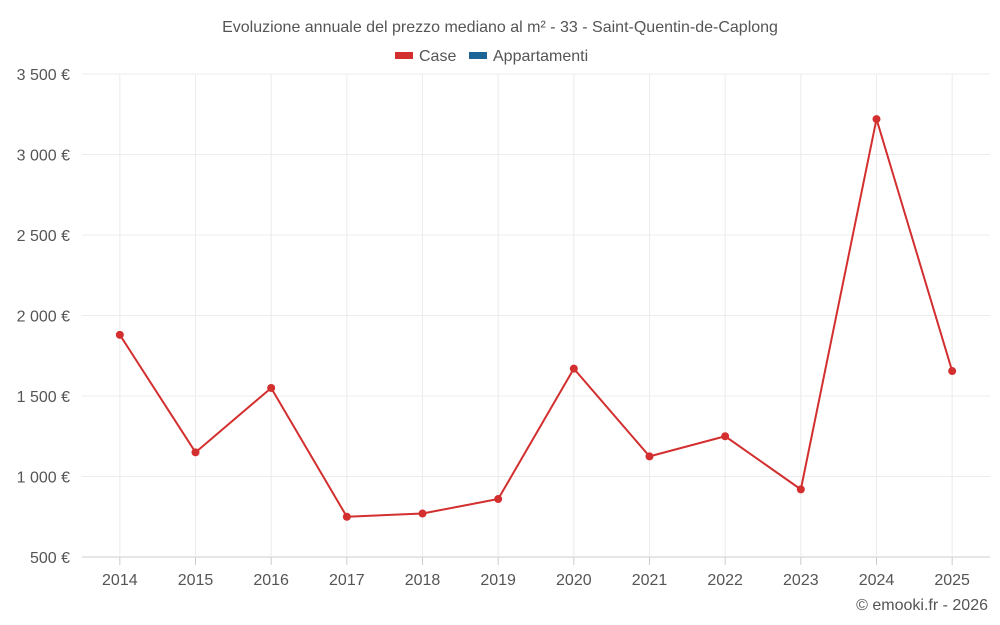 The height and width of the screenshot is (625, 1000). I want to click on legend-item-appartamenti: Appartamenti, so click(528, 56).